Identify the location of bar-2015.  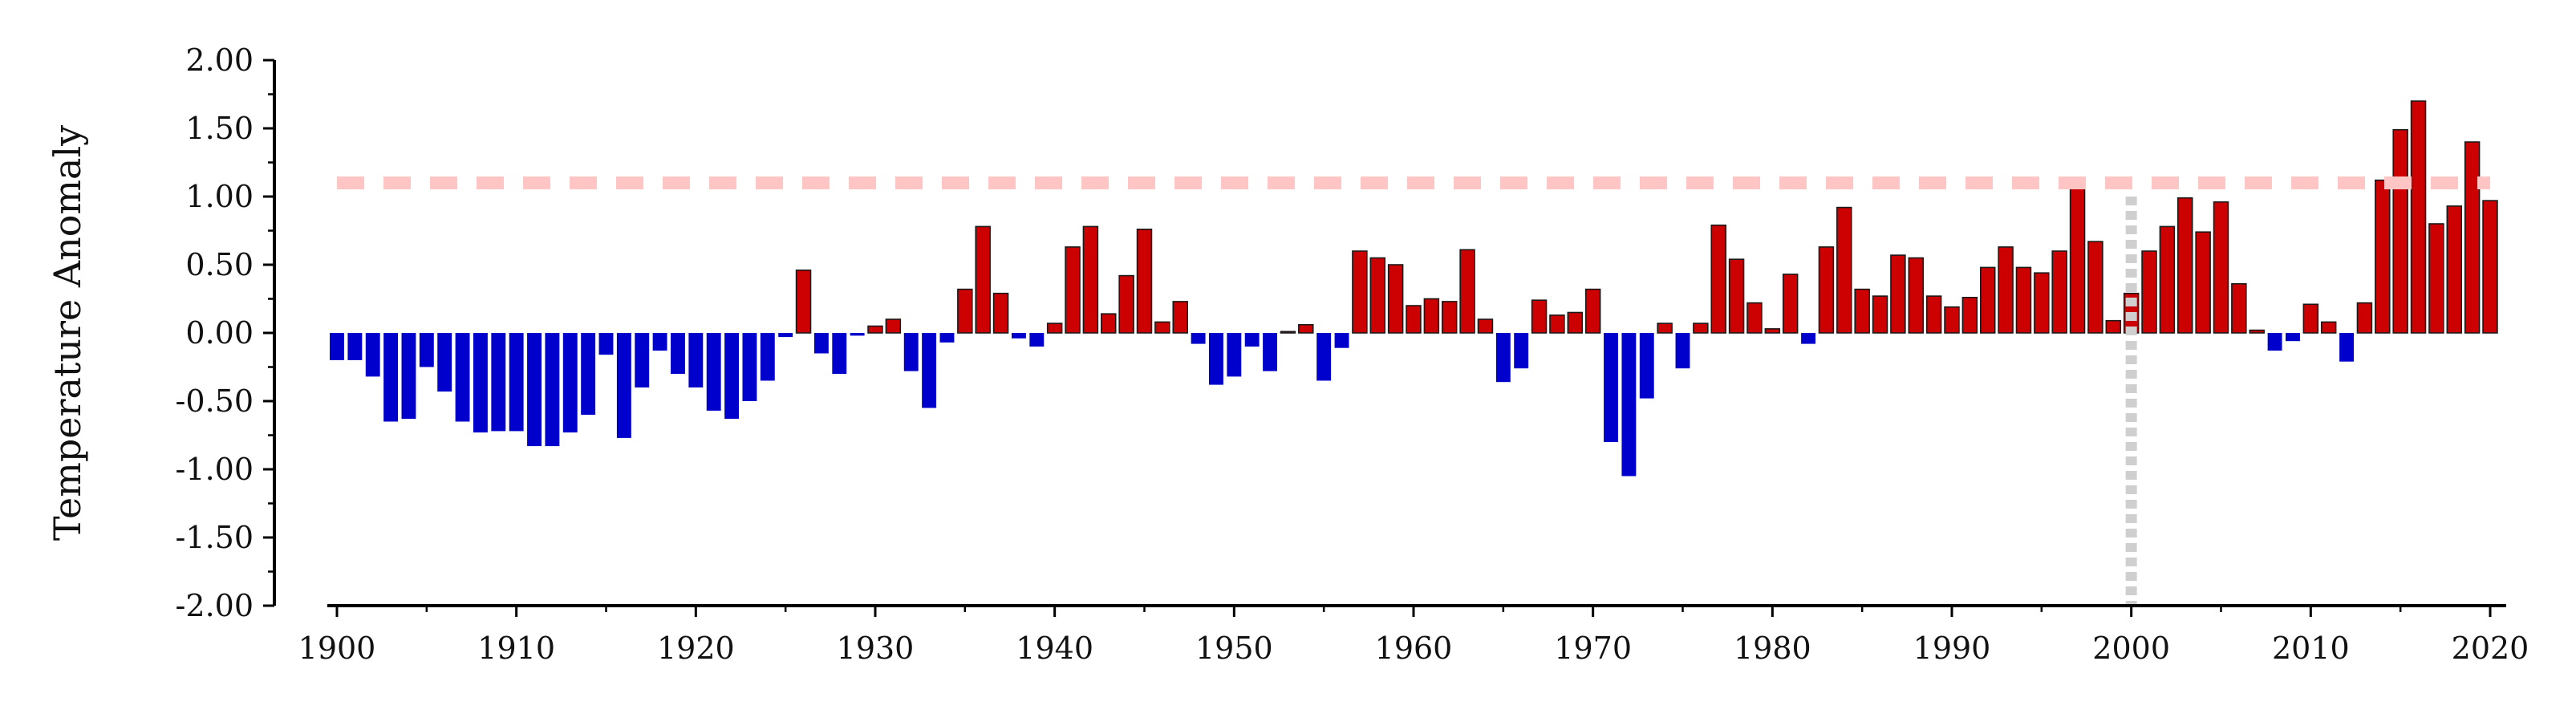
(2400, 231).